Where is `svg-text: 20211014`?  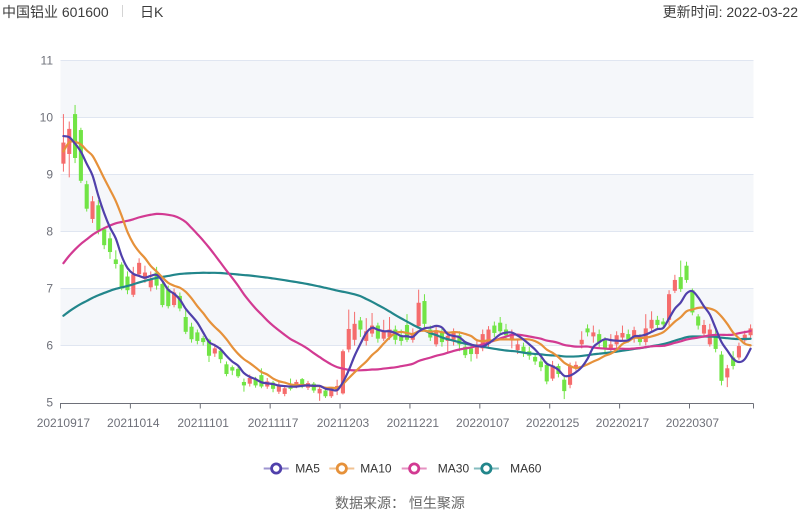 svg-text: 20211014 is located at coordinates (133, 423).